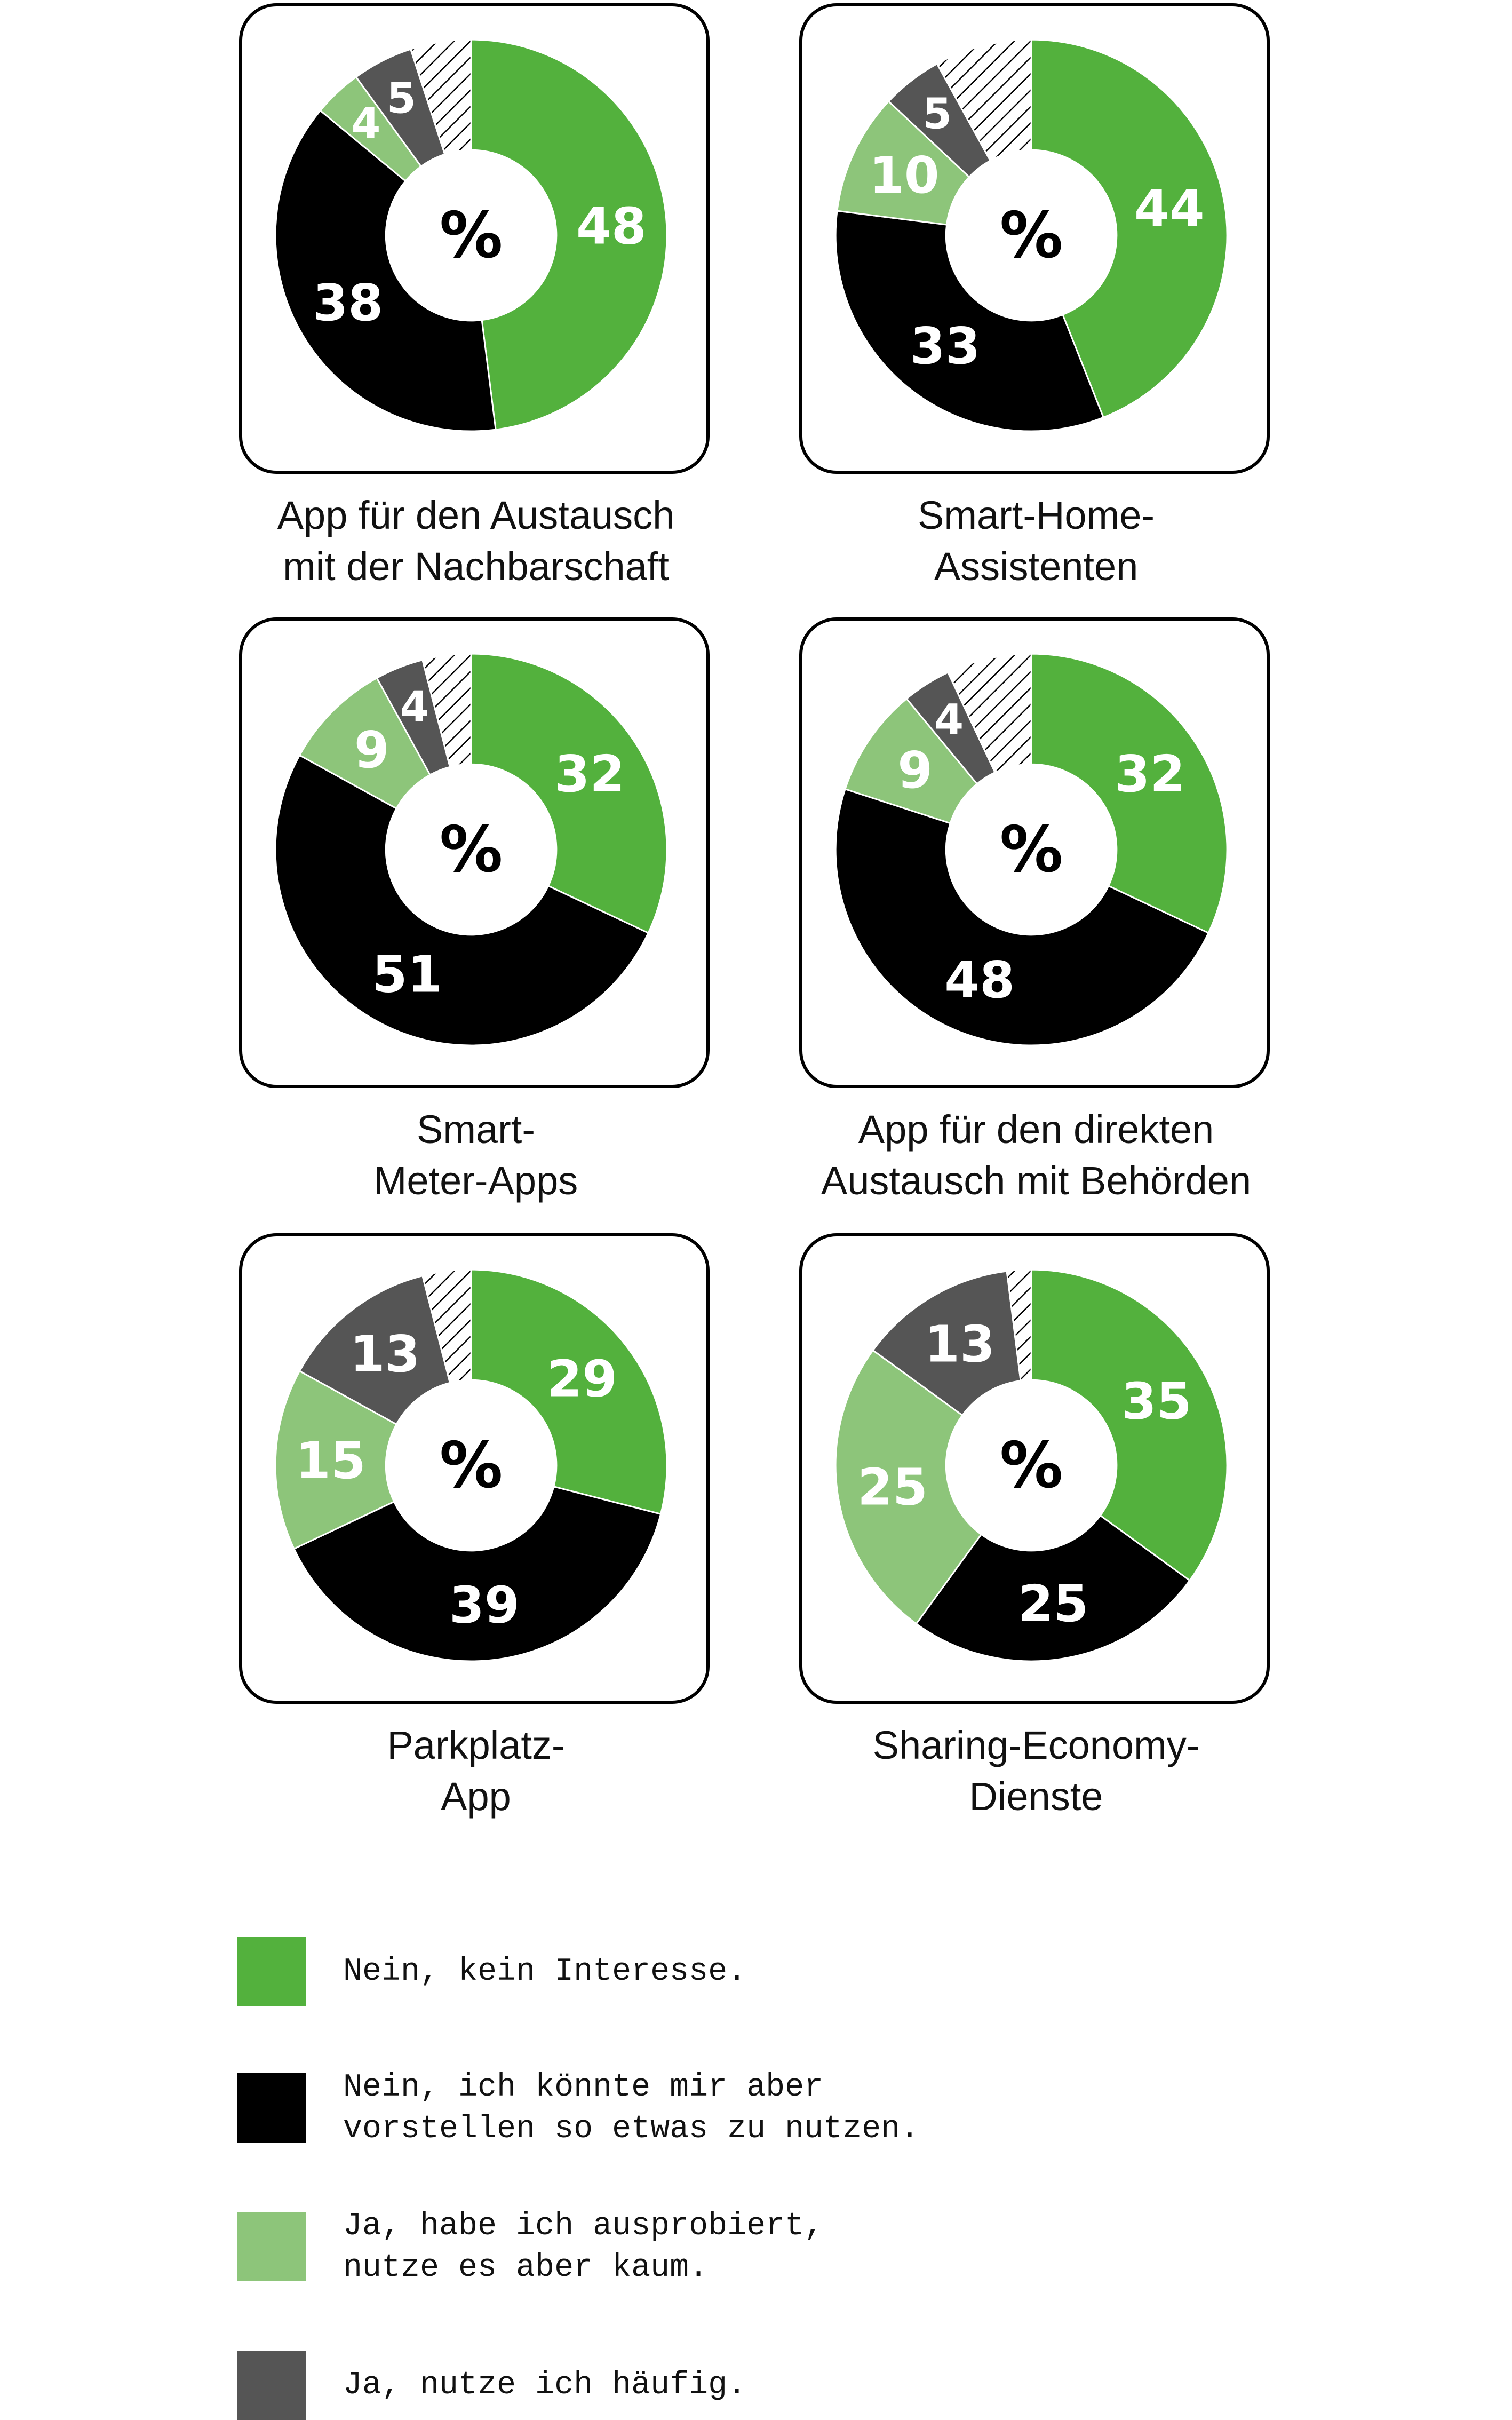  I want to click on data-label: 33, so click(945, 346).